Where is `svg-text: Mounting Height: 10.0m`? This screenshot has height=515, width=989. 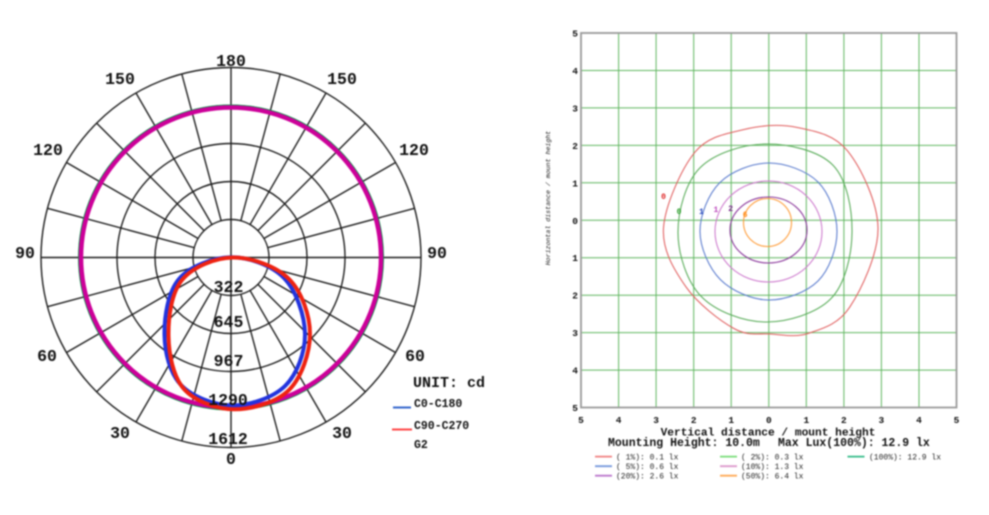 svg-text: Mounting Height: 10.0m is located at coordinates (684, 443).